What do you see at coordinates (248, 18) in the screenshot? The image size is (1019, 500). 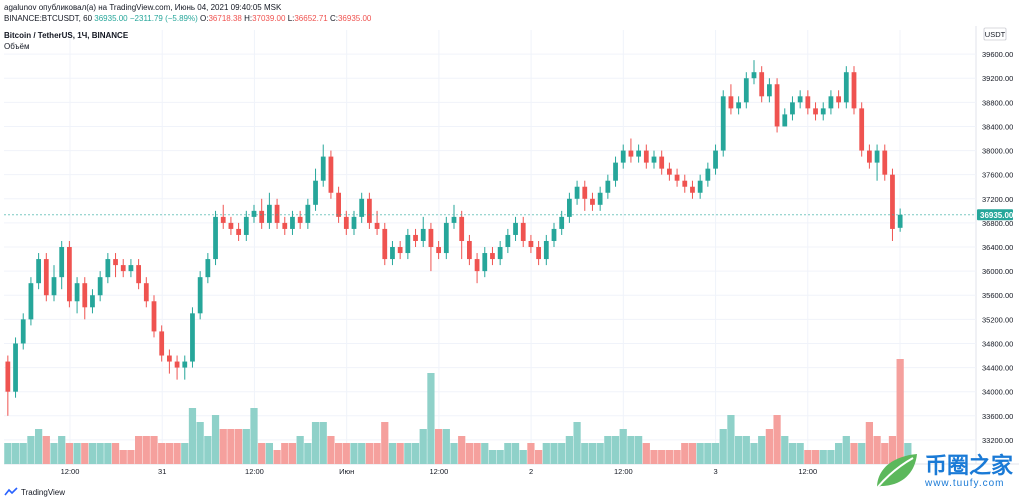 I see `high-label: H:` at bounding box center [248, 18].